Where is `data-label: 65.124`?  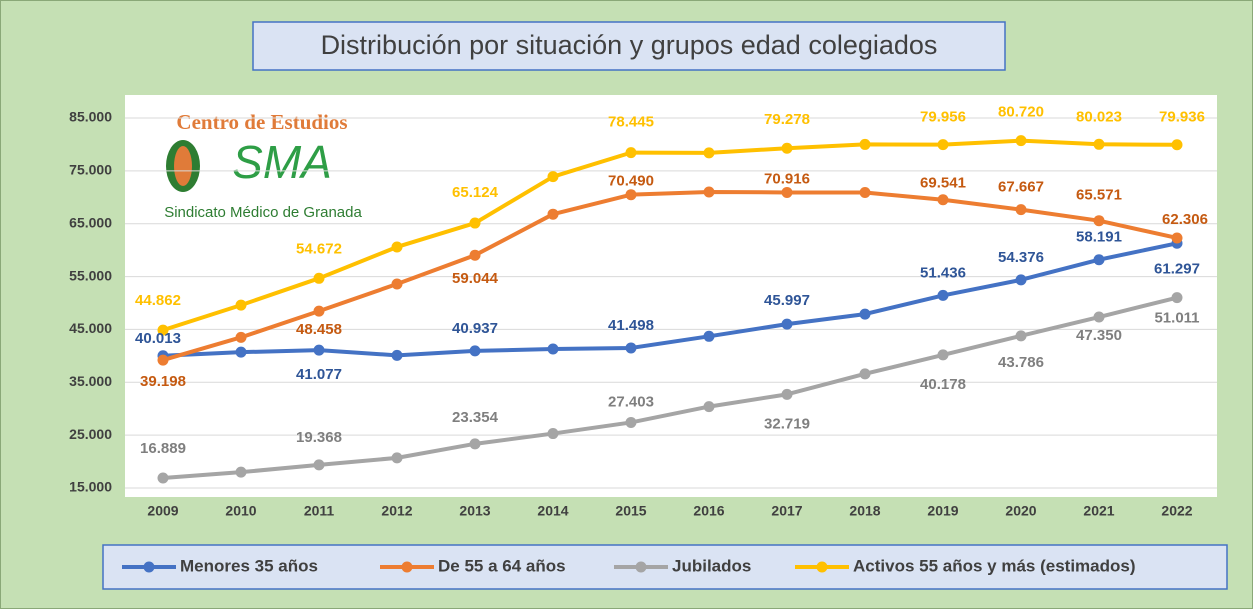 data-label: 65.124 is located at coordinates (475, 192).